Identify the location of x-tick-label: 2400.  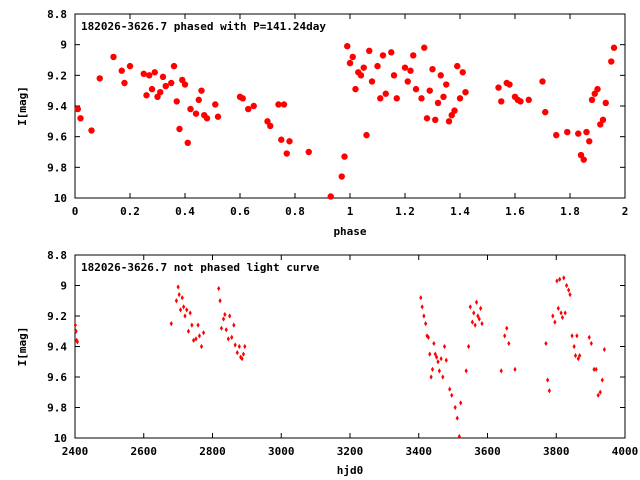
(75, 451).